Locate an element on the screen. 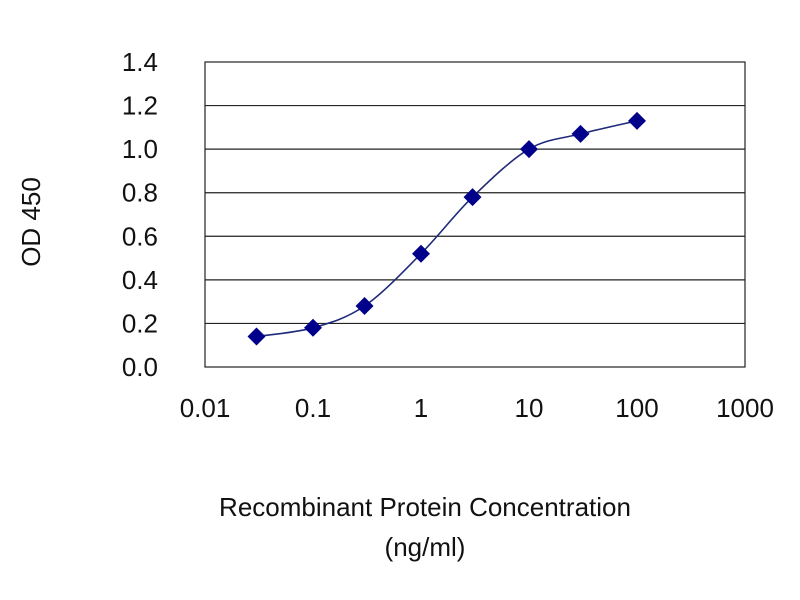 The width and height of the screenshot is (800, 600). x-tick-label: 0.1 is located at coordinates (313, 408).